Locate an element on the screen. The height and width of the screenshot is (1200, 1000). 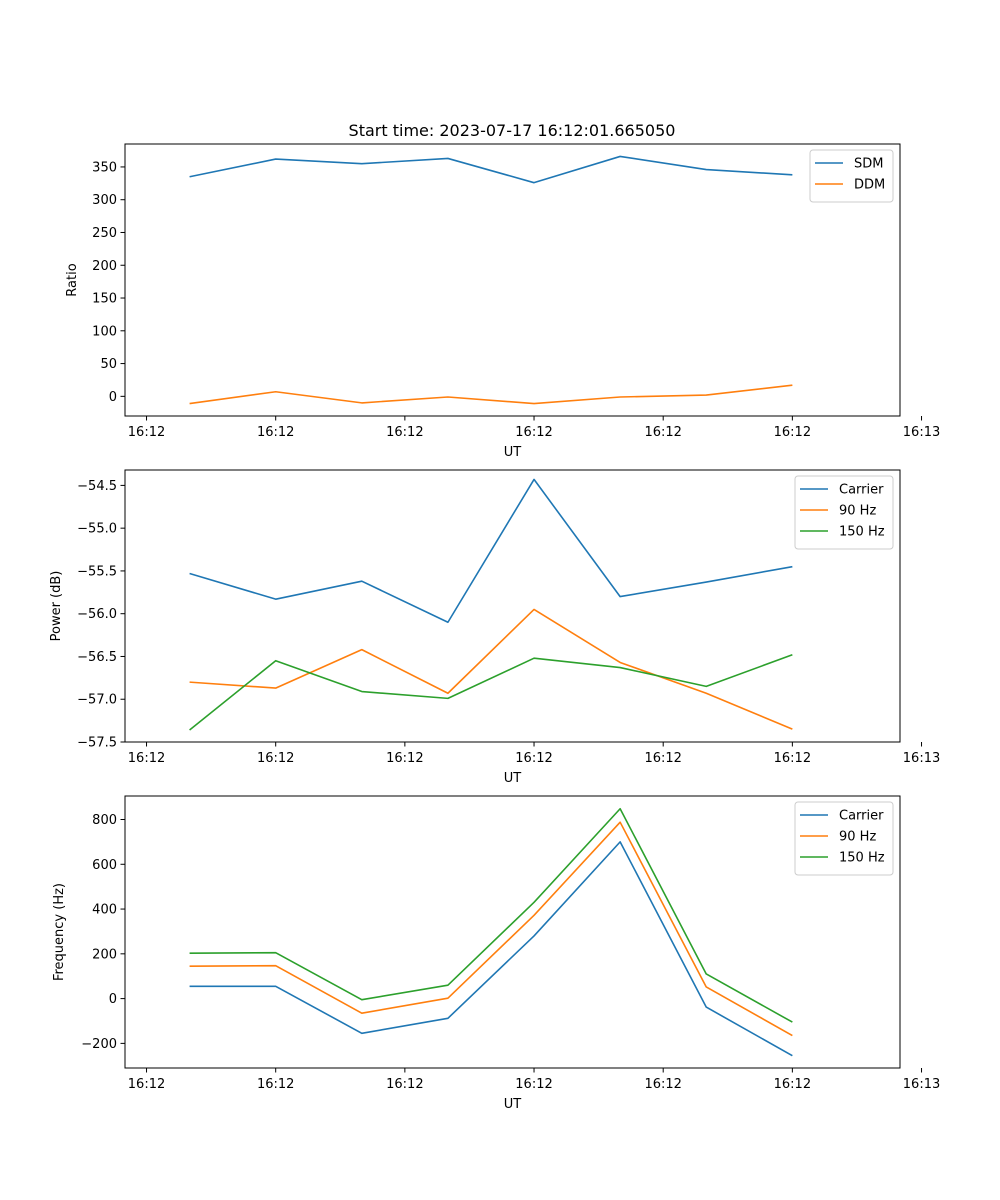
y-tick-label: 300 is located at coordinates (104, 200).